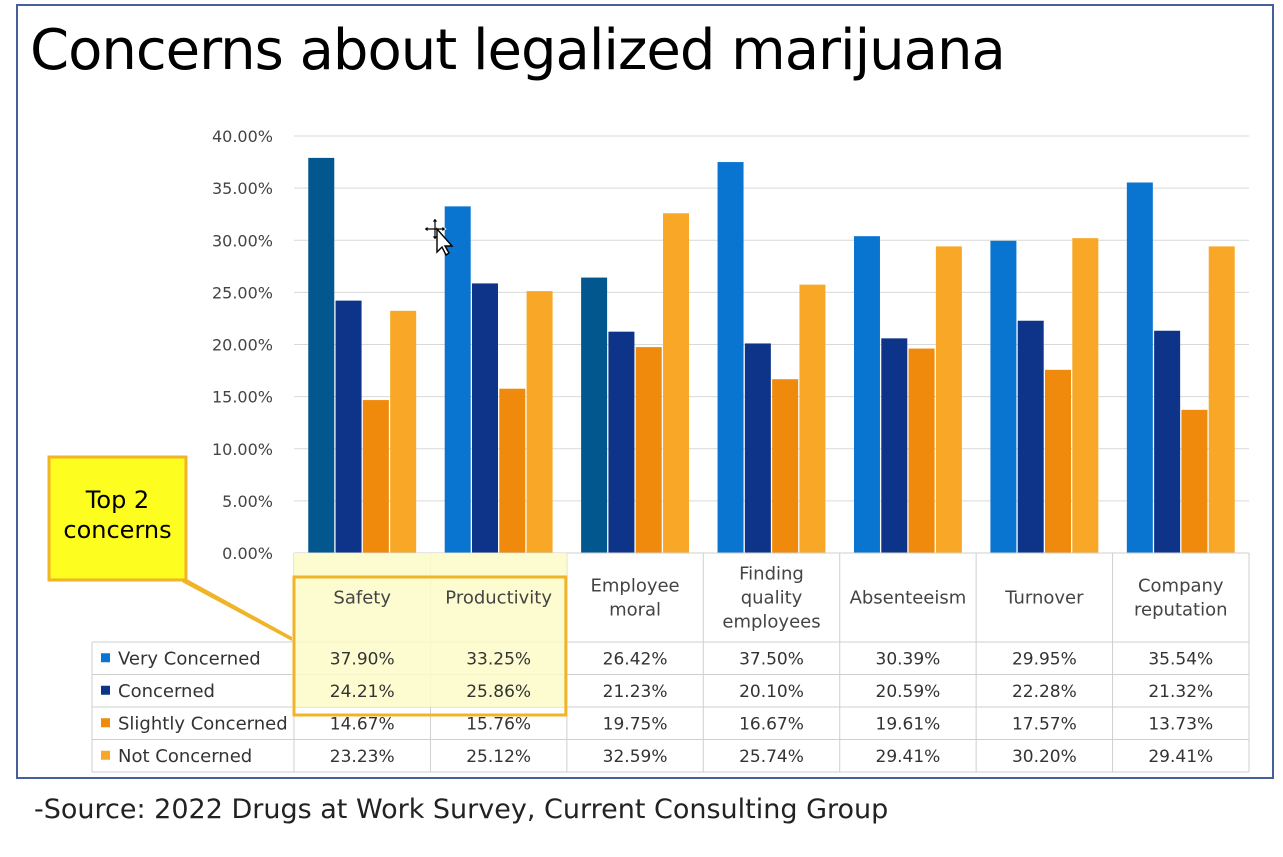 The height and width of the screenshot is (857, 1283). Describe the element at coordinates (242, 345) in the screenshot. I see `y-tick-label: 20.00%` at that location.